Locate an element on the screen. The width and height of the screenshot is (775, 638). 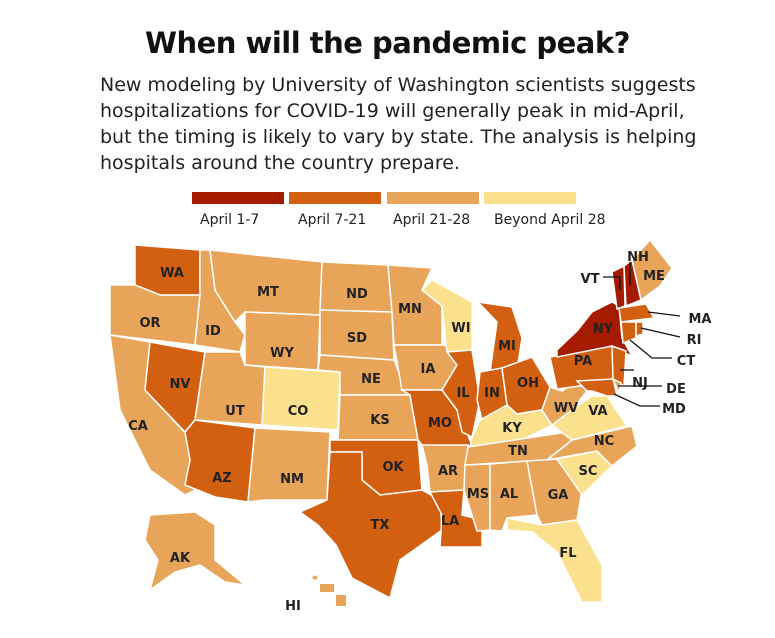
state-label: UT is located at coordinates (235, 411).